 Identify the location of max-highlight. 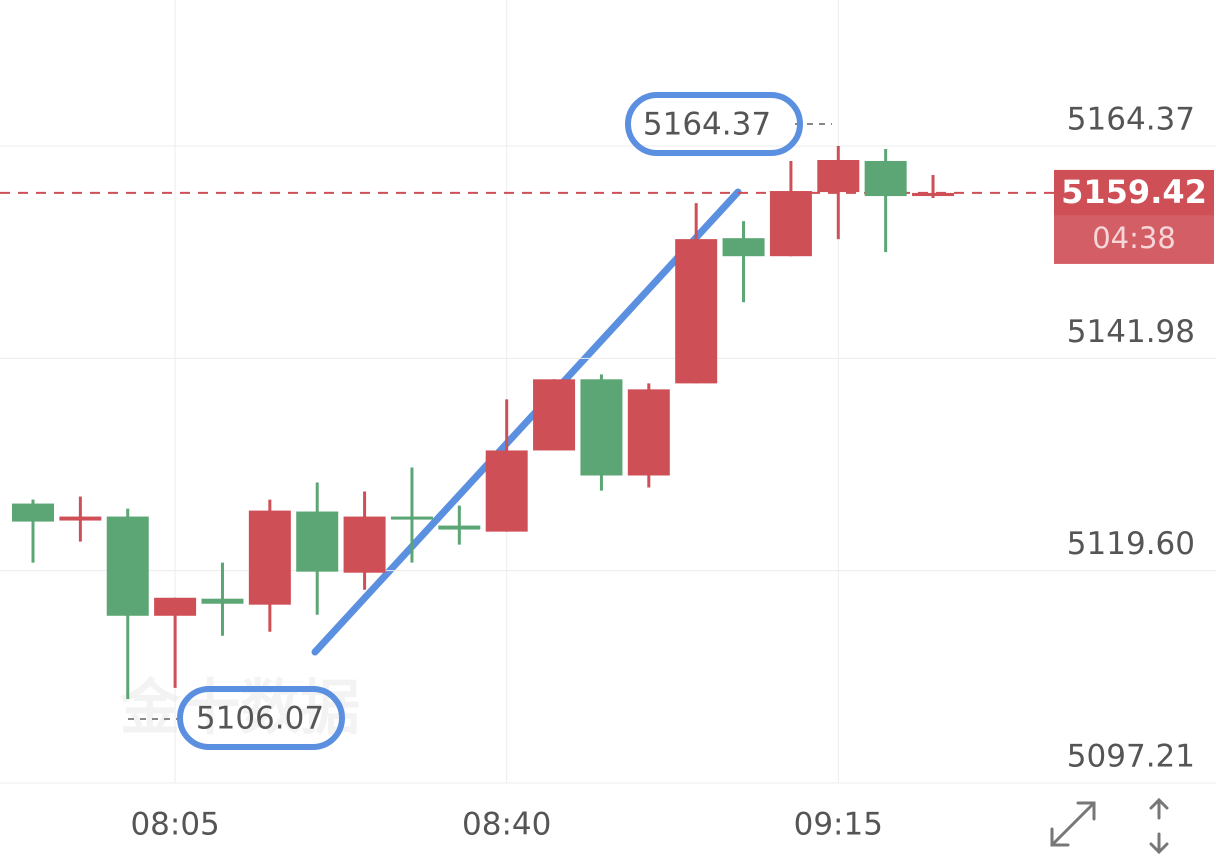
(714, 123).